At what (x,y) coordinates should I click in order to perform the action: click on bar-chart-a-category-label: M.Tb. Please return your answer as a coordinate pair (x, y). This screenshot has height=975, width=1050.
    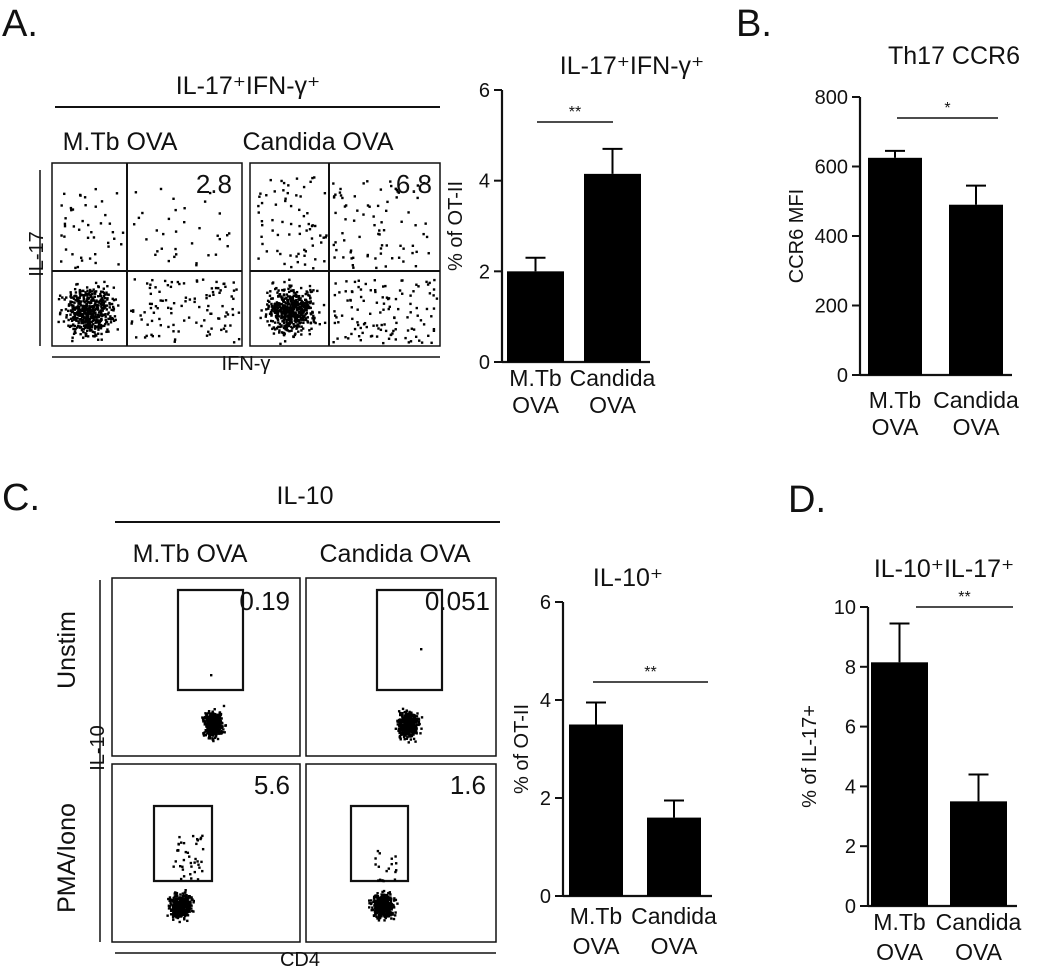
    Looking at the image, I should click on (535, 378).